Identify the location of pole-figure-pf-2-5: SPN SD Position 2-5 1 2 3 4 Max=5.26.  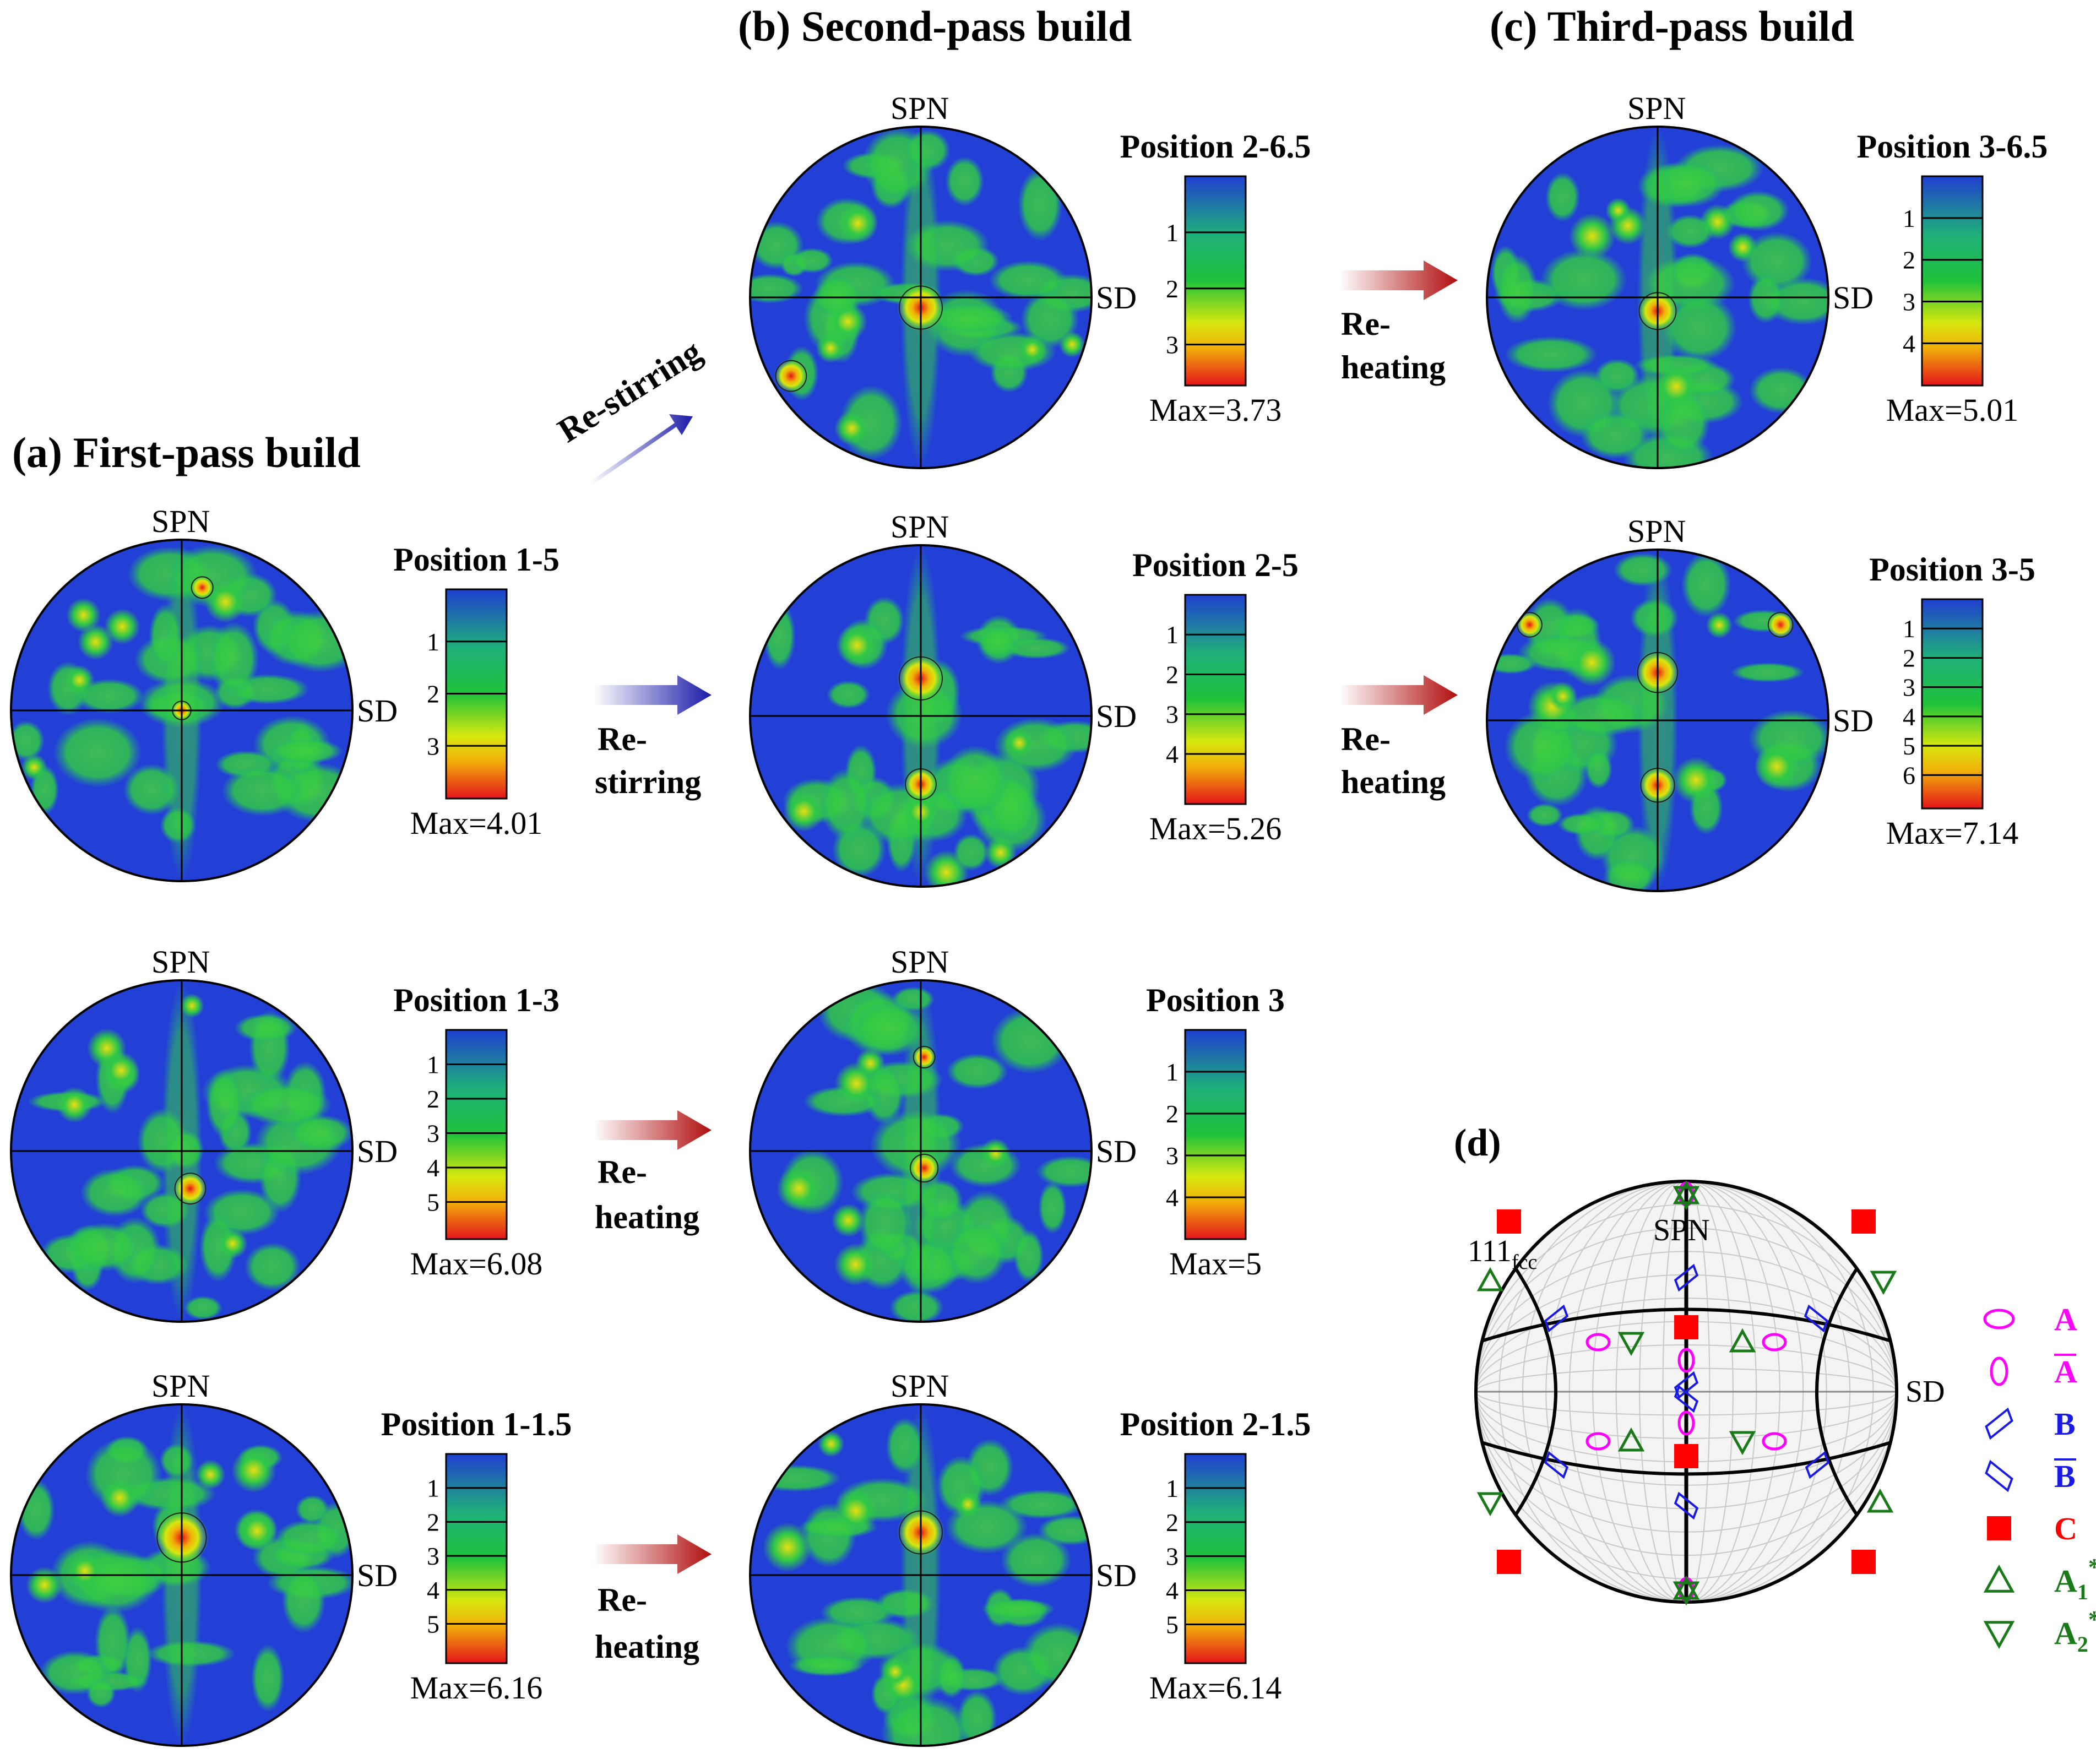
(1024, 698).